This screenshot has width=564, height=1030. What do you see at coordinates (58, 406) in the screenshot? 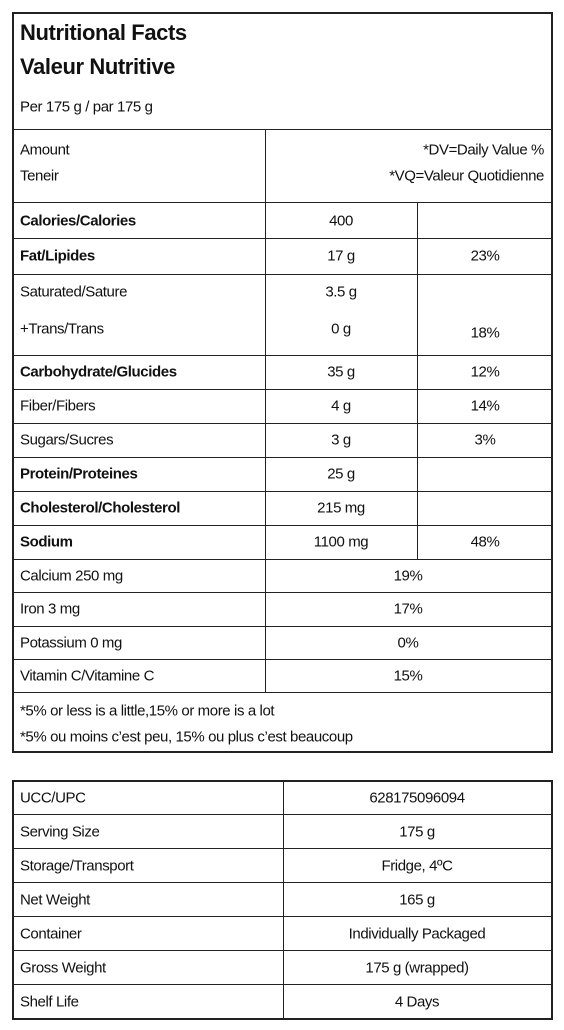
I see `nutrient-name: Fiber/Fibers` at bounding box center [58, 406].